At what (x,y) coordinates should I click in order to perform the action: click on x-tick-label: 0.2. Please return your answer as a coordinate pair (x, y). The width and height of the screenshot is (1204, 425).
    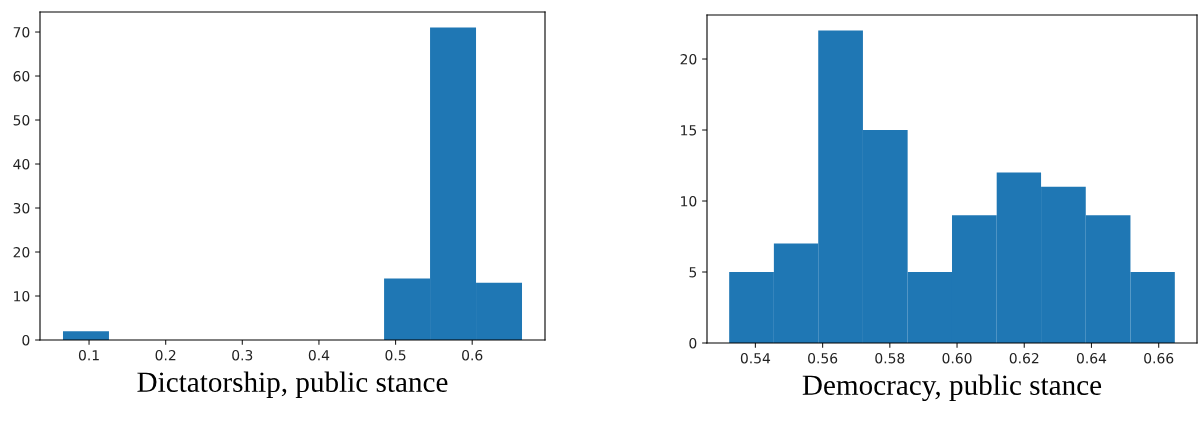
    Looking at the image, I should click on (165, 355).